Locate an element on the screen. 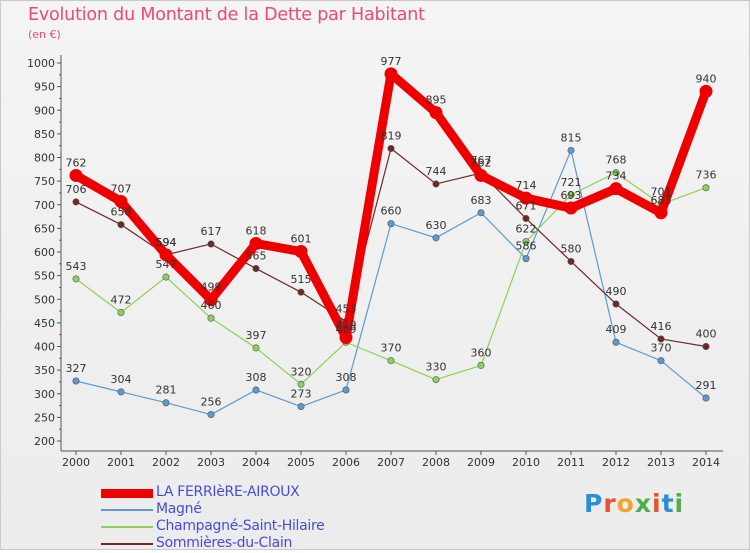  y-tick-label: 950 is located at coordinates (44, 87).